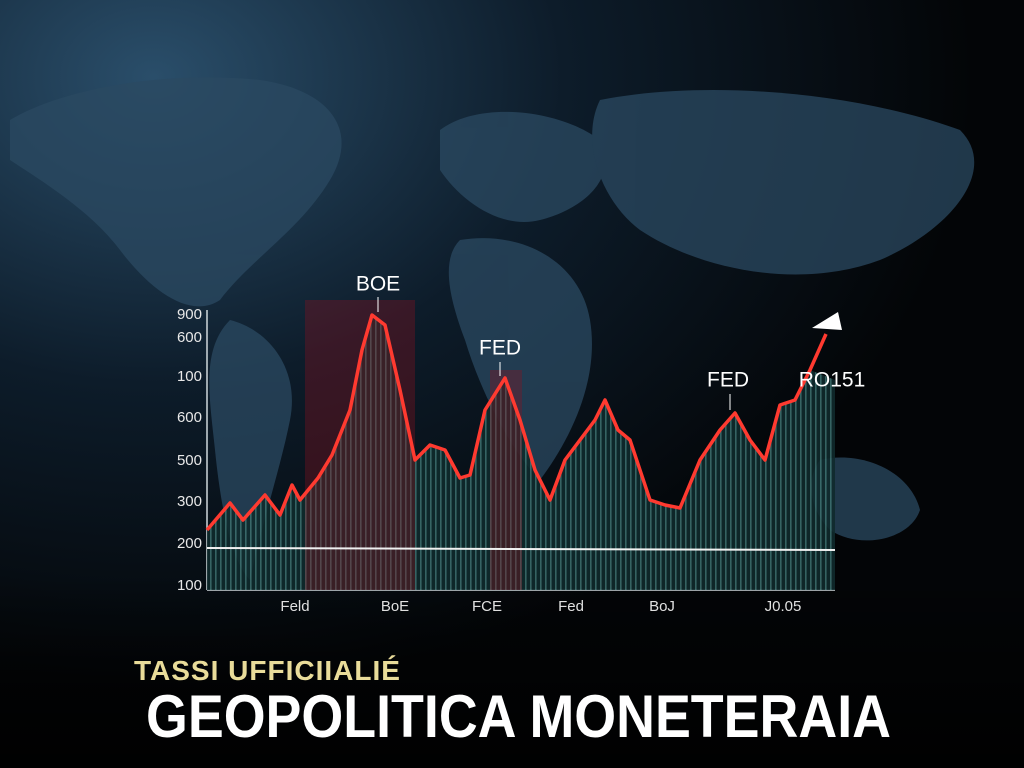 This screenshot has width=1024, height=768. I want to click on y-tick-label: 500, so click(189, 460).